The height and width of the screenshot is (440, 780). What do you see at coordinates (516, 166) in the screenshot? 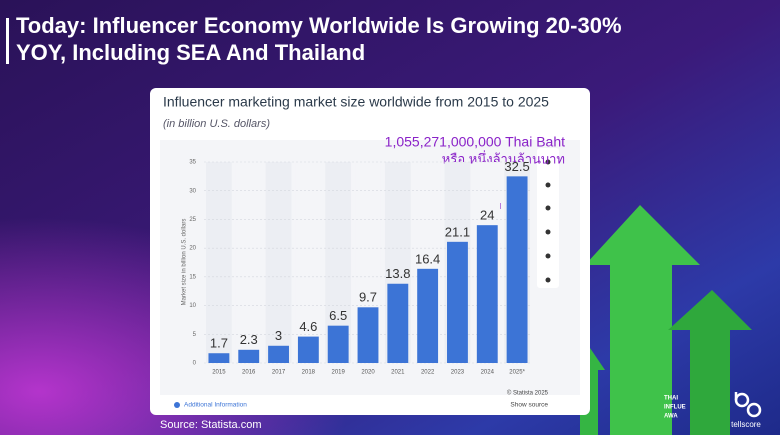
I see `data-label: 32.5` at bounding box center [516, 166].